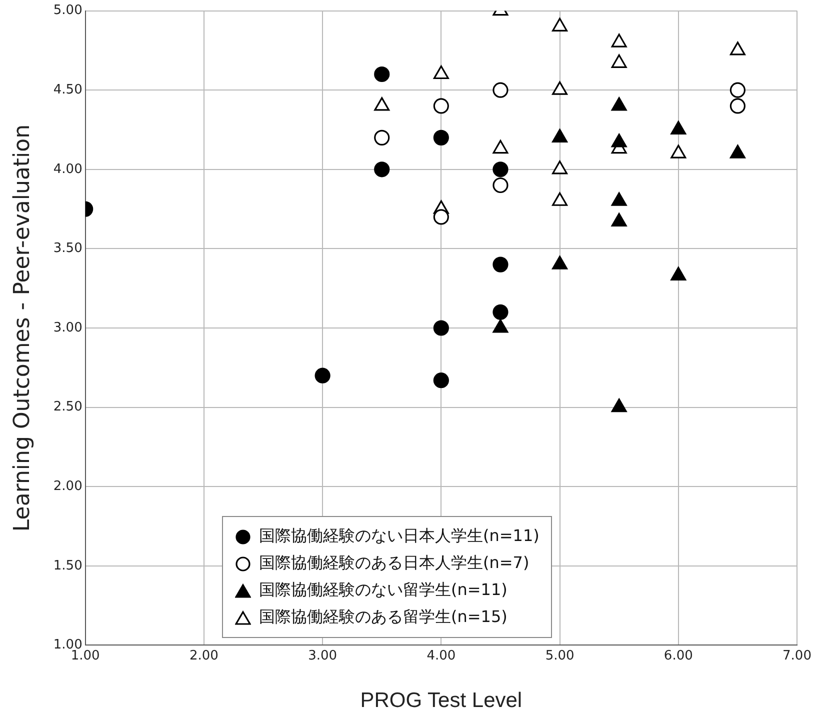  What do you see at coordinates (383, 617) in the screenshot?
I see `legend-label: 国際協働経験のある留学生(n=15)` at bounding box center [383, 617].